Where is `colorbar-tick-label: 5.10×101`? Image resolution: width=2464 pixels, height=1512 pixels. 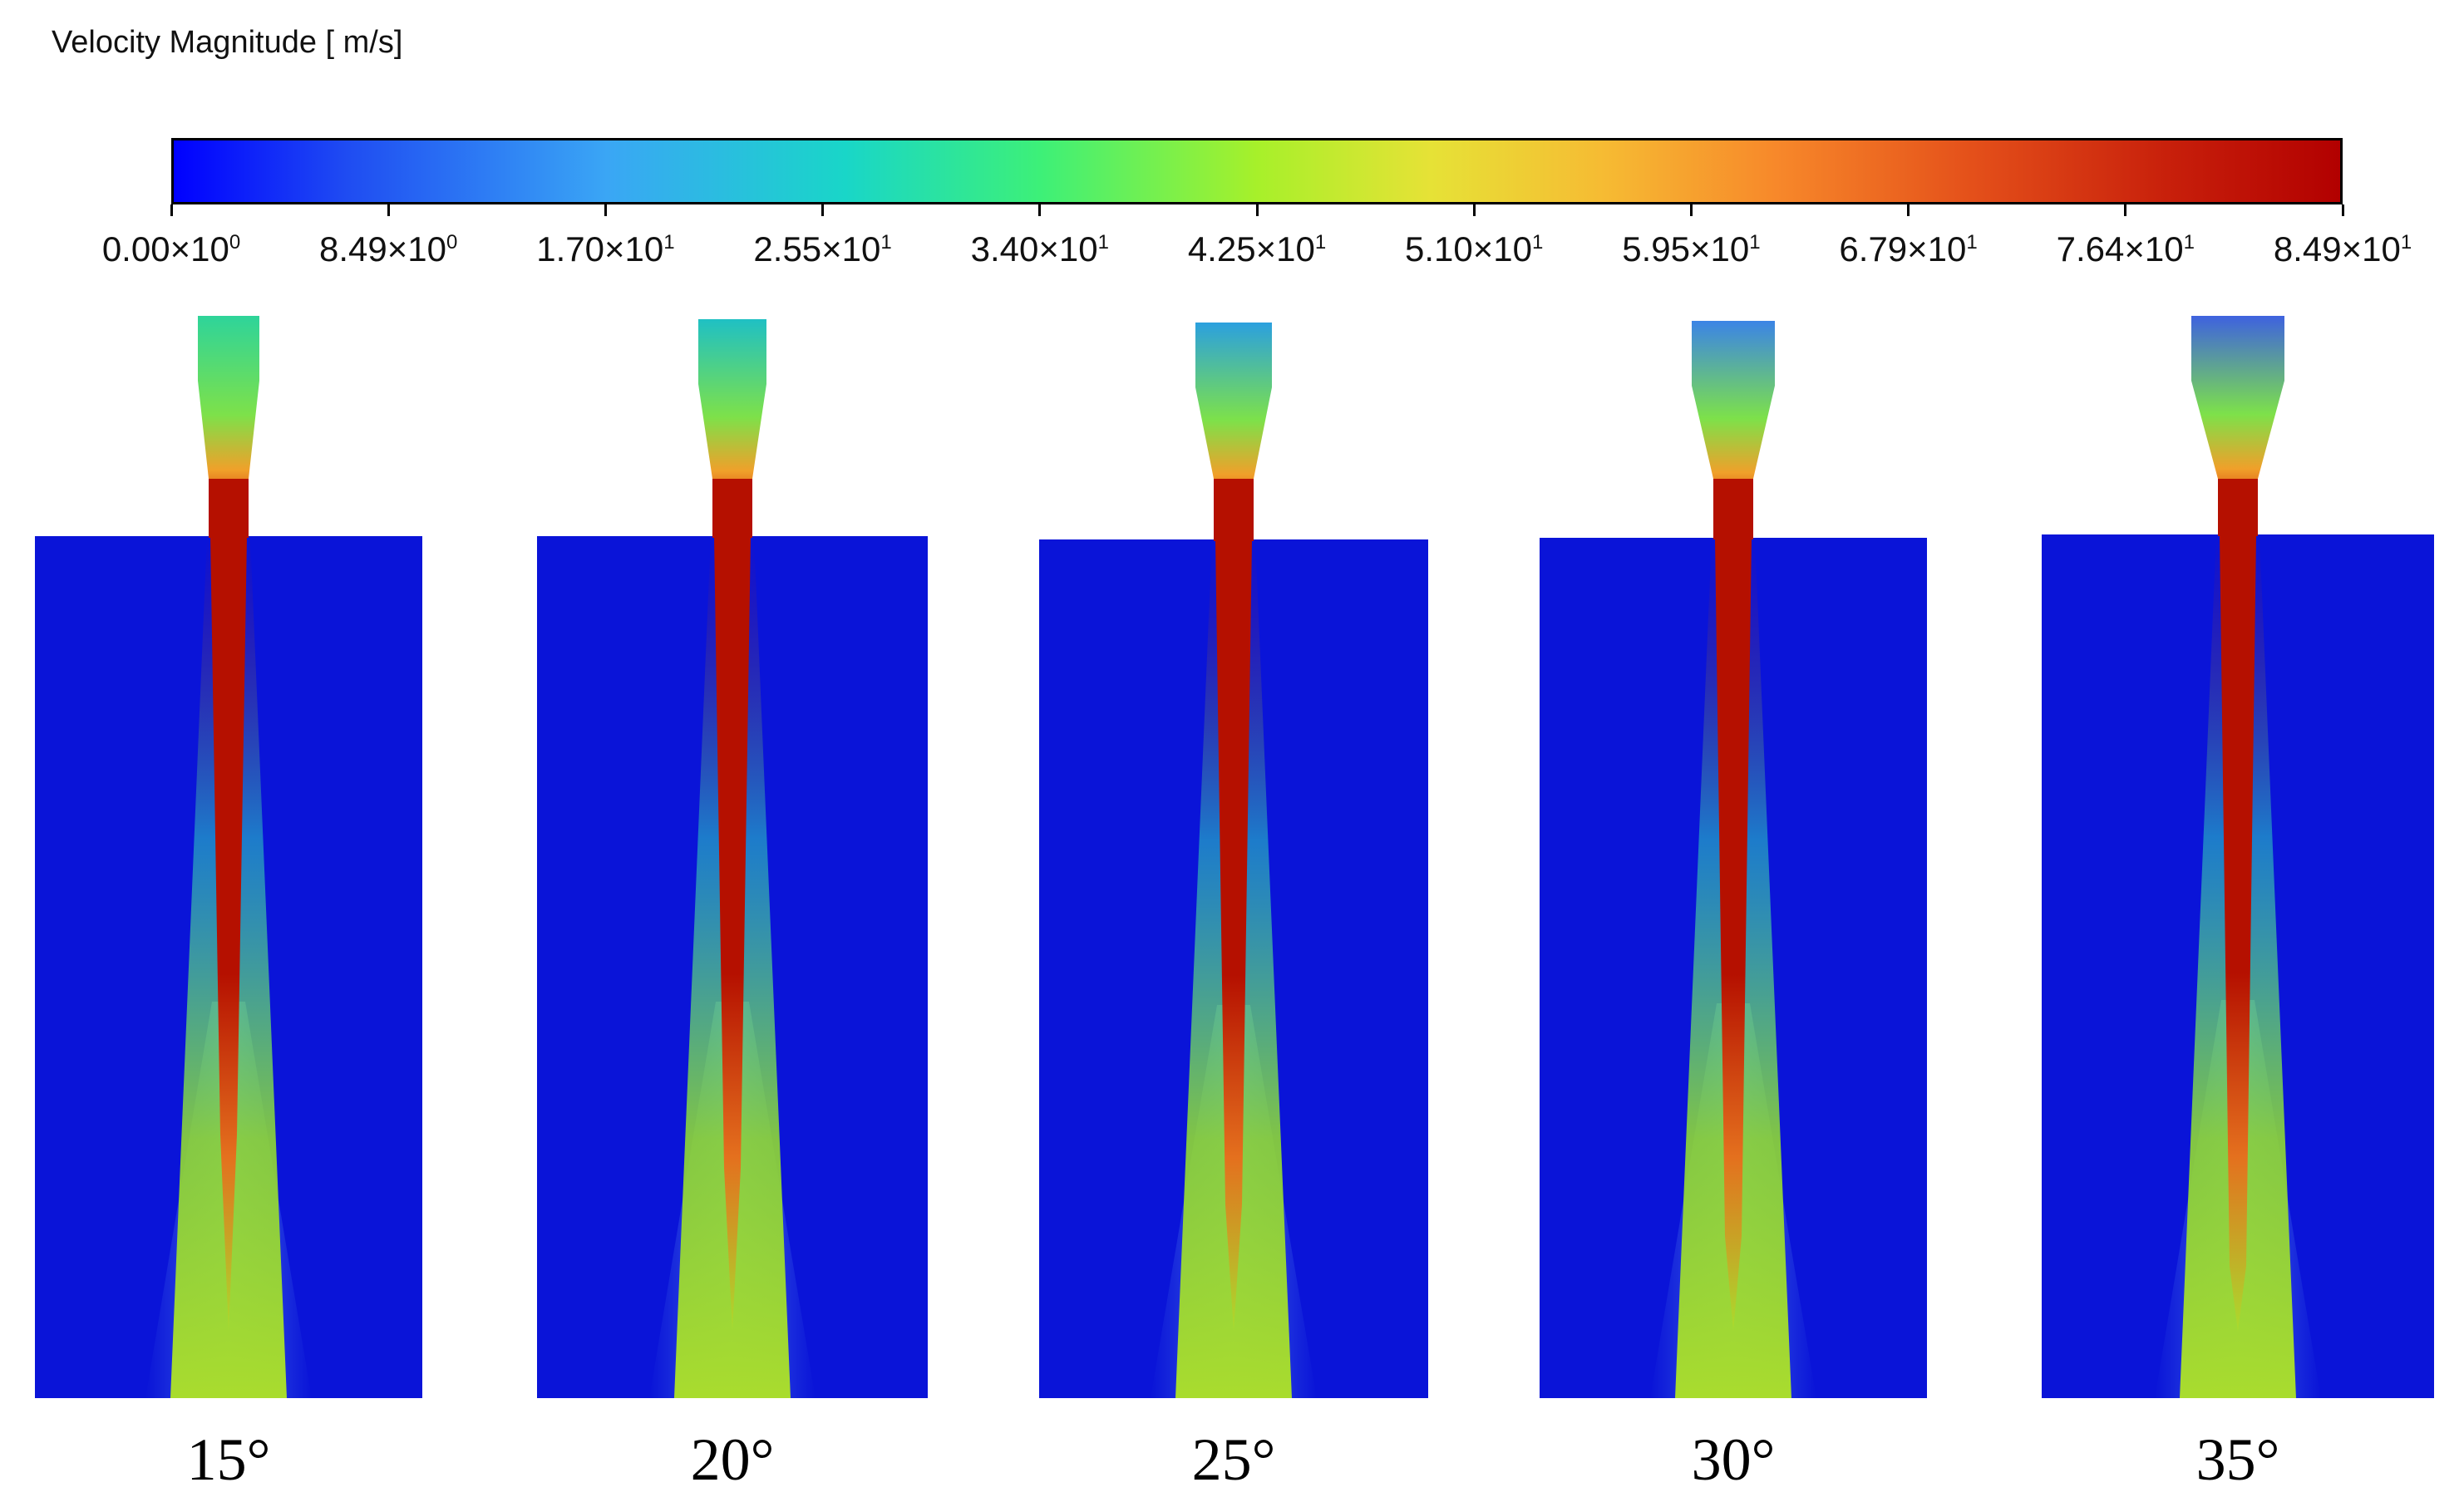 colorbar-tick-label: 5.10×101 is located at coordinates (1474, 249).